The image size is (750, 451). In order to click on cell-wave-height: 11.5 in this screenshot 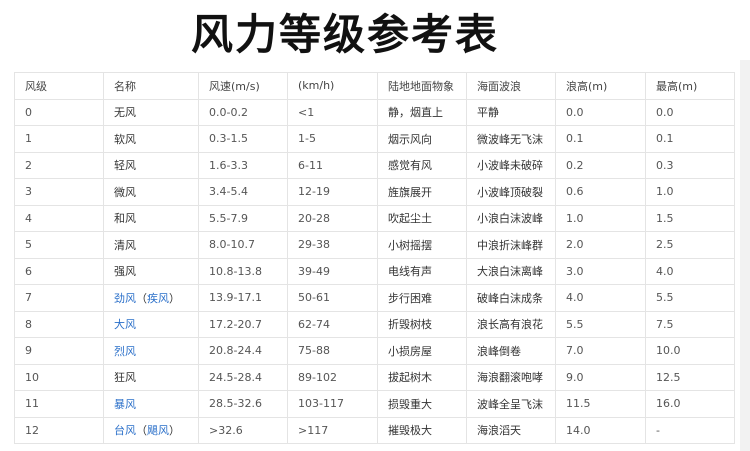, I will do `click(600, 404)`.